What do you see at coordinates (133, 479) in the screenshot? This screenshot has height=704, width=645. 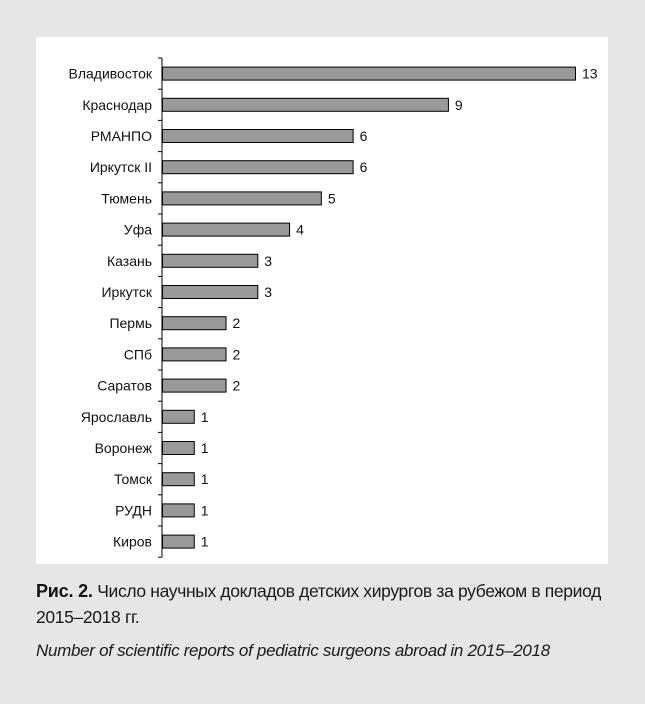 I see `category-label: Томск` at bounding box center [133, 479].